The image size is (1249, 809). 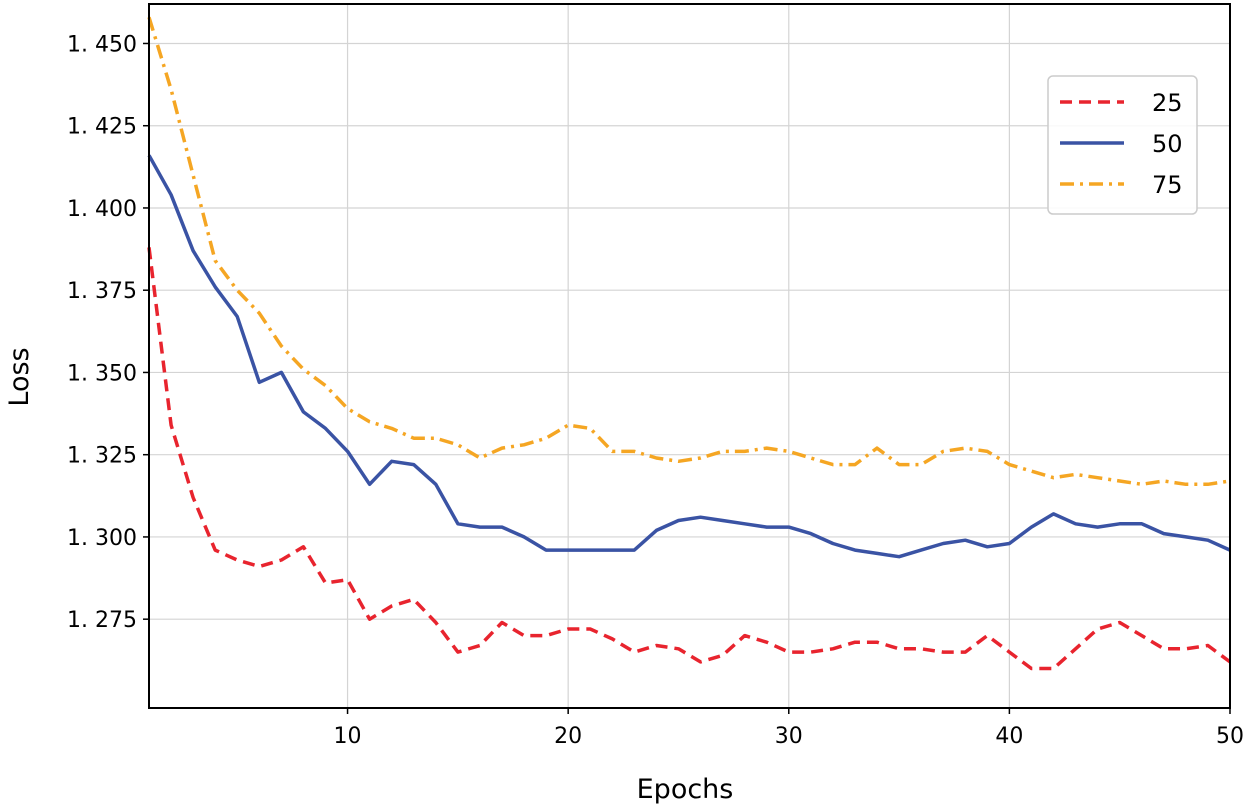 I want to click on y-tick-label: 1. 425, so click(x=102, y=127).